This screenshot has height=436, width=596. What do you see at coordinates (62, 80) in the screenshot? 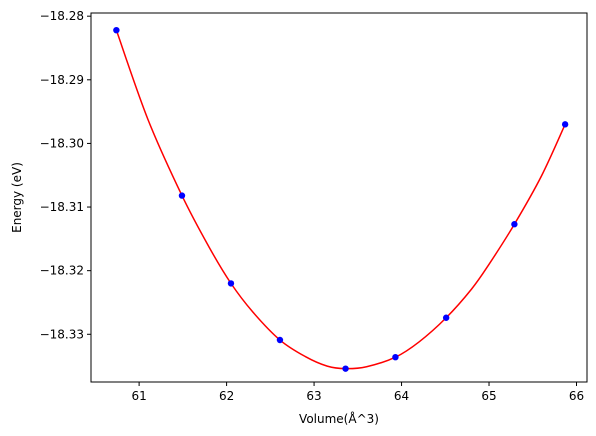
I see `y-tick-label: −18.29` at bounding box center [62, 80].